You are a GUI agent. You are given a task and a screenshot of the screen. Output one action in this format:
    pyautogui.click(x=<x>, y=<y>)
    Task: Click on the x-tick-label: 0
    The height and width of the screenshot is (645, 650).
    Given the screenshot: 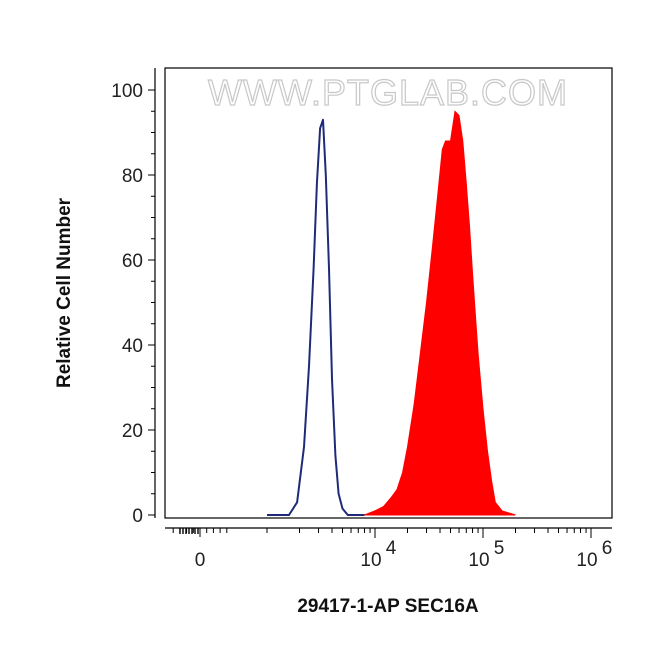 What is the action you would take?
    pyautogui.click(x=200, y=560)
    